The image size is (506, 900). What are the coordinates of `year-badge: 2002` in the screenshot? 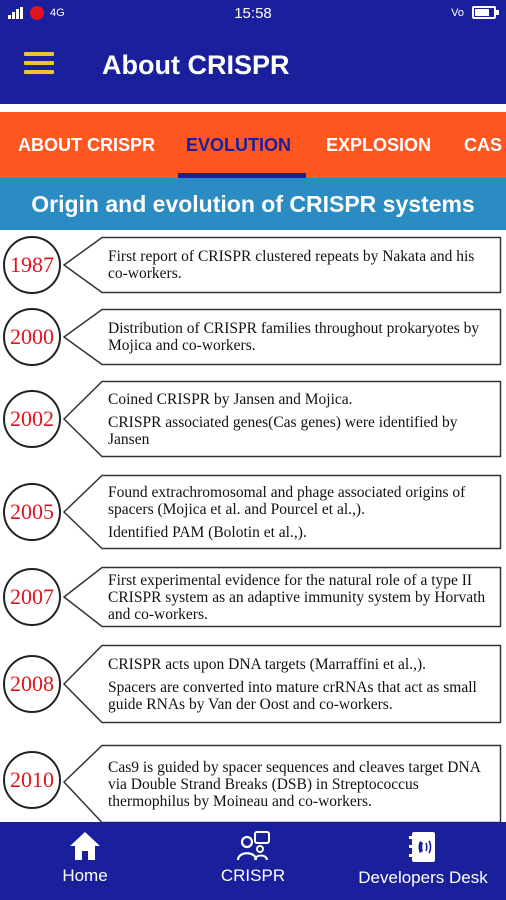 It's located at (32, 419).